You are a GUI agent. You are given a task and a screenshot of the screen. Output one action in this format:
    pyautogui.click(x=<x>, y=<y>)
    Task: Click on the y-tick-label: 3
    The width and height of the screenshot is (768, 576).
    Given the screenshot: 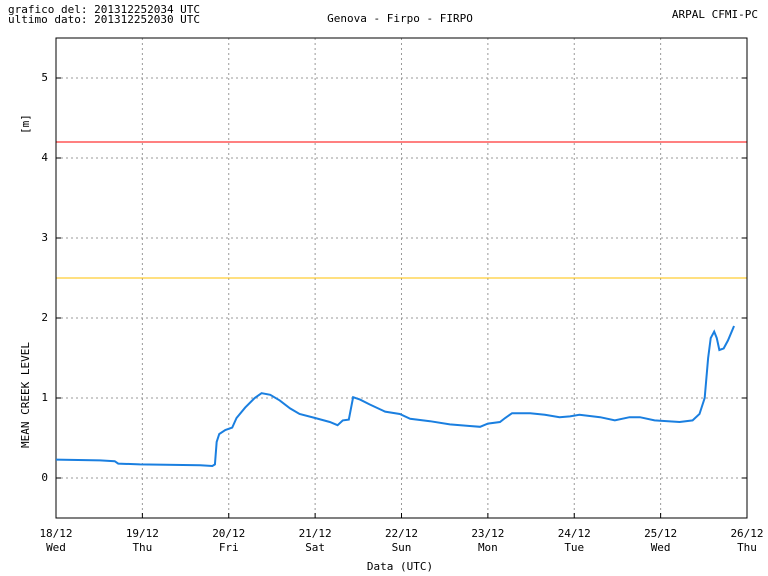 What is the action you would take?
    pyautogui.click(x=44, y=237)
    